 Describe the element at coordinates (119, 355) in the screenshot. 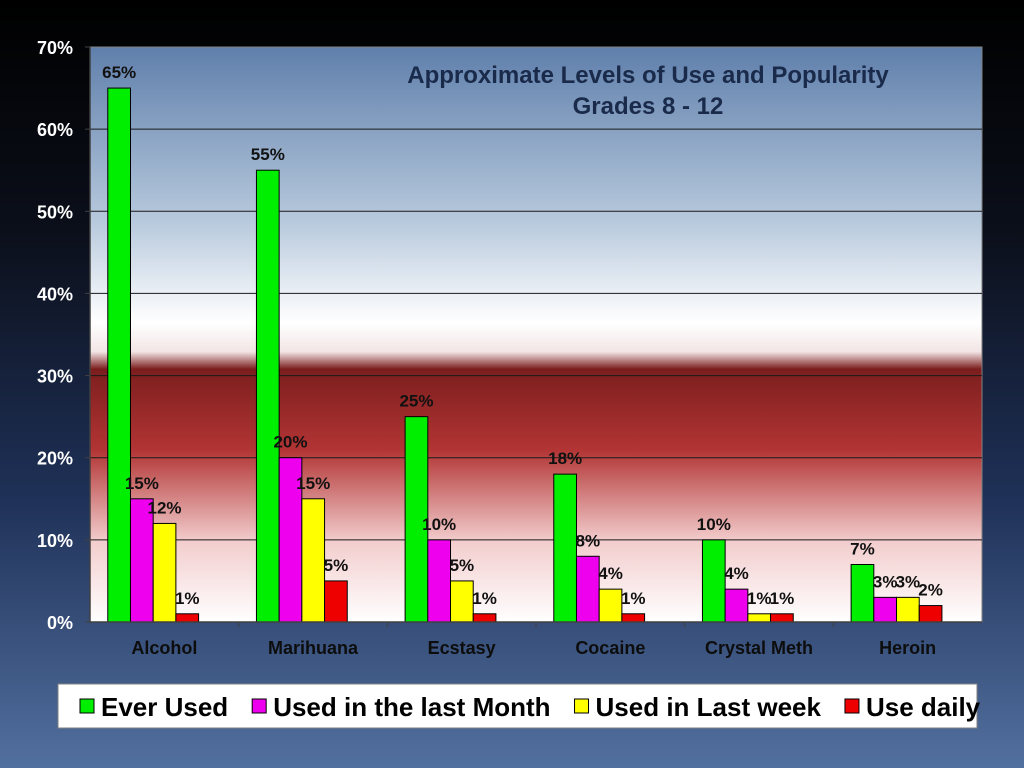

I see `bar-alcohol-ever-used` at that location.